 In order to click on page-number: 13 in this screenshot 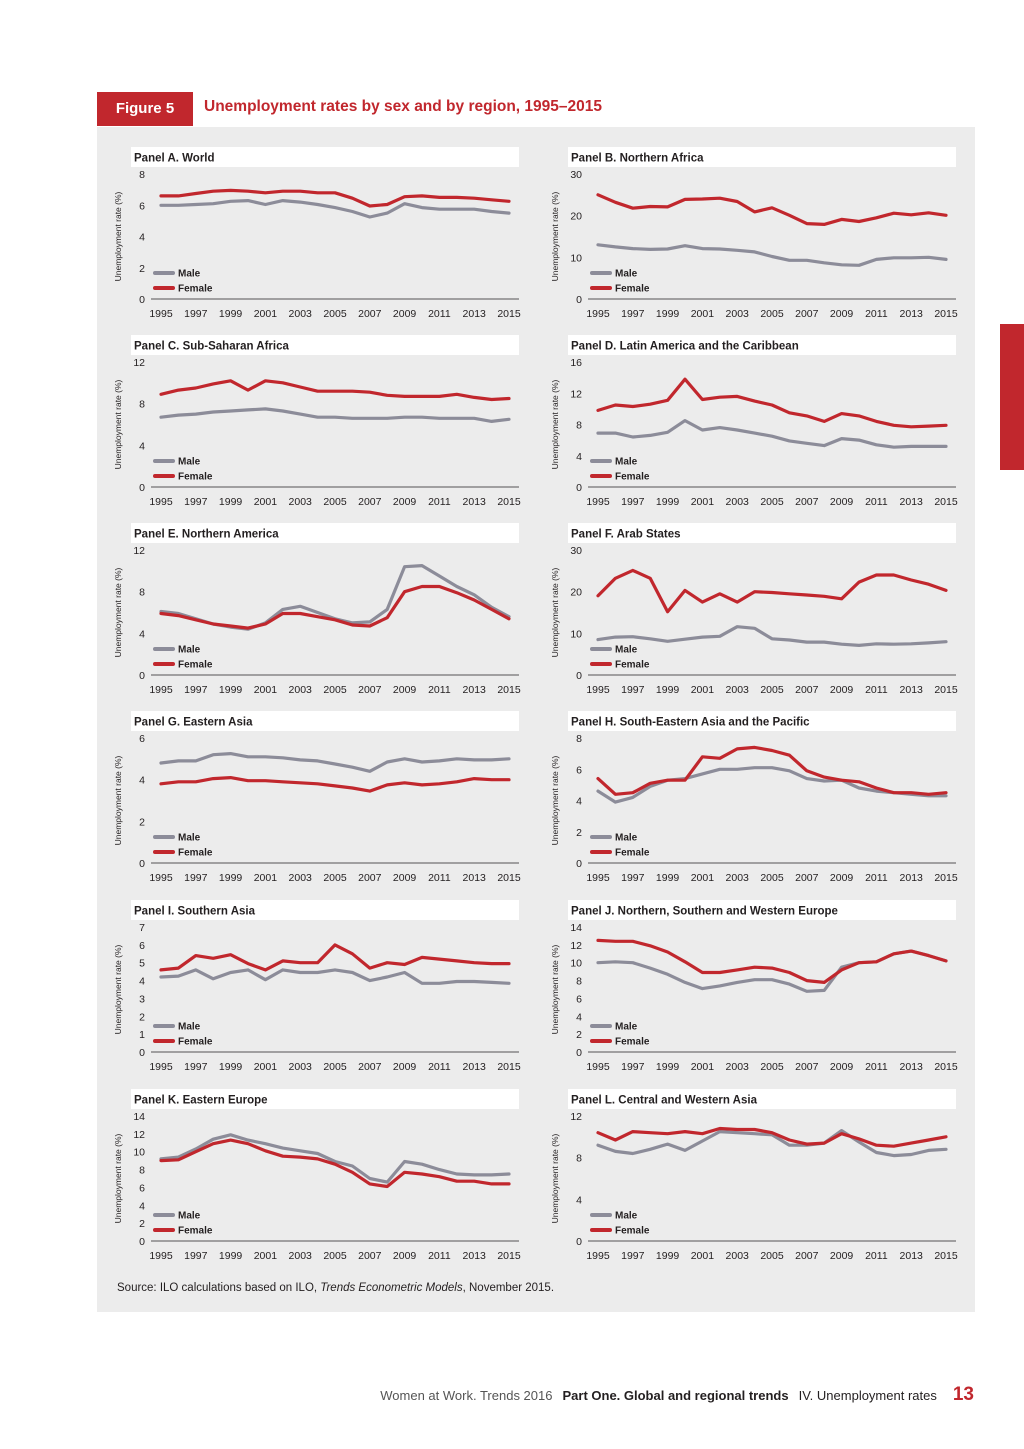, I will do `click(963, 1394)`.